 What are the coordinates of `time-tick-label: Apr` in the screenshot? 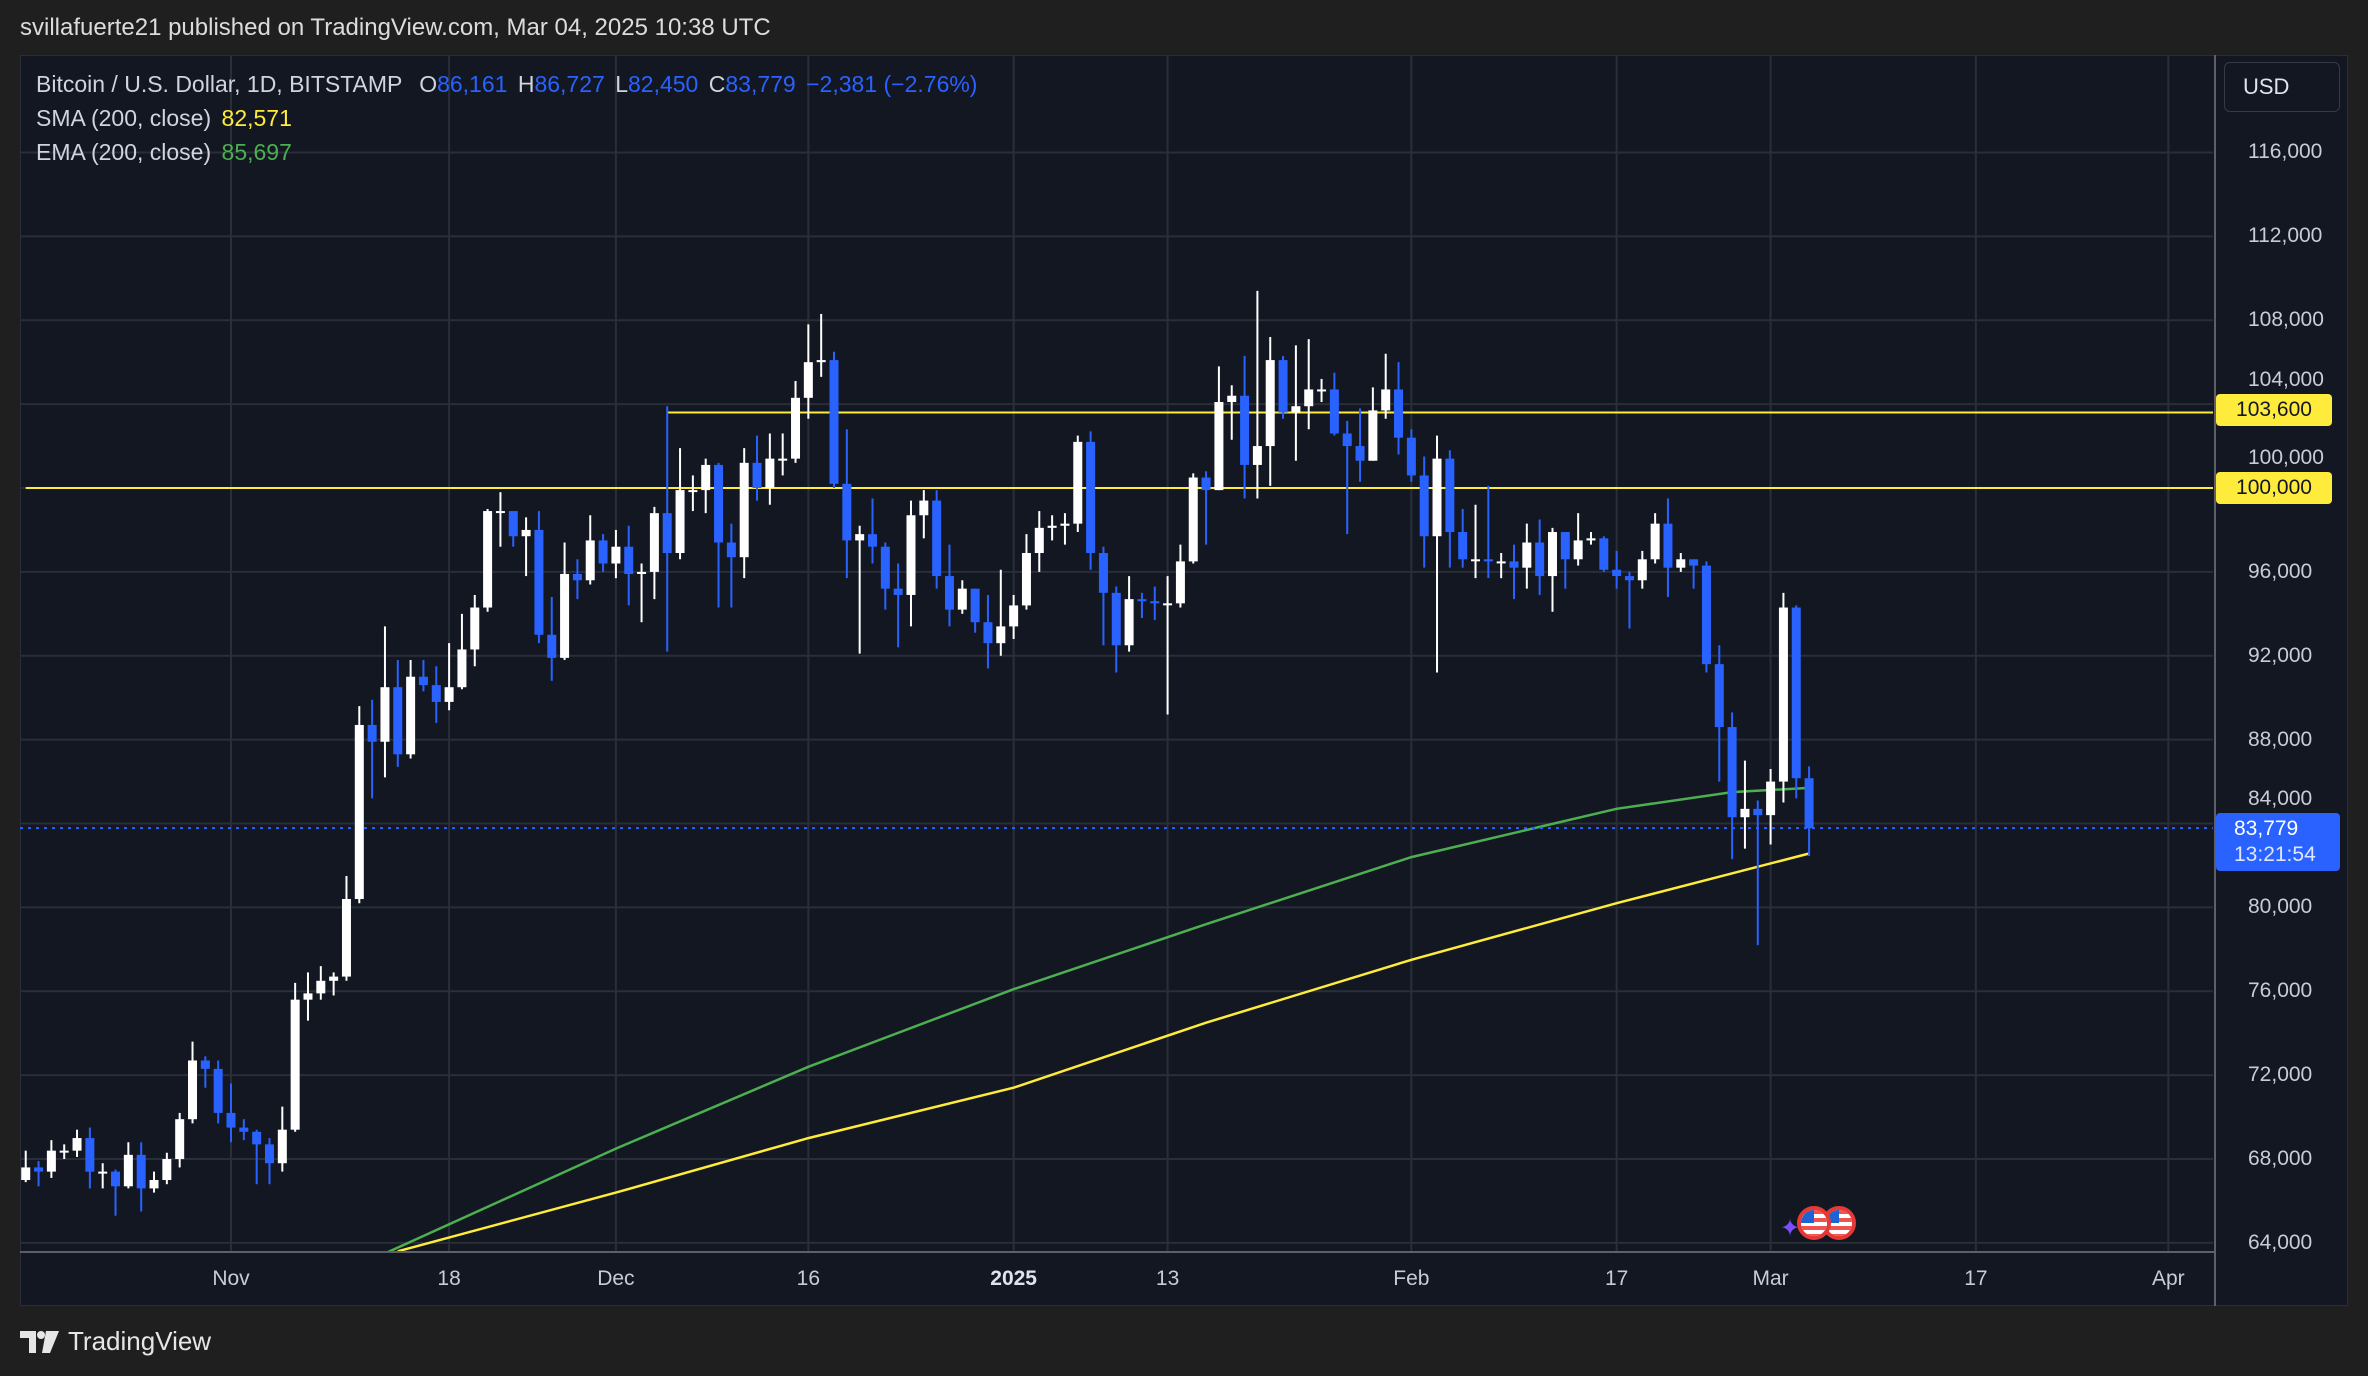 It's located at (2168, 1278).